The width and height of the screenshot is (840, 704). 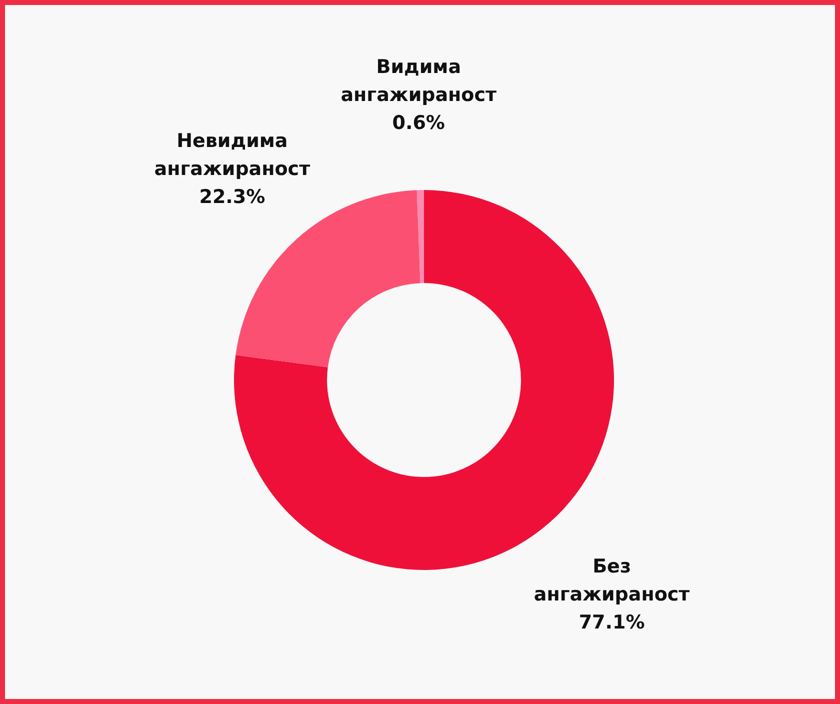 What do you see at coordinates (232, 155) in the screenshot?
I see `slice-label: Невидима ангажираност` at bounding box center [232, 155].